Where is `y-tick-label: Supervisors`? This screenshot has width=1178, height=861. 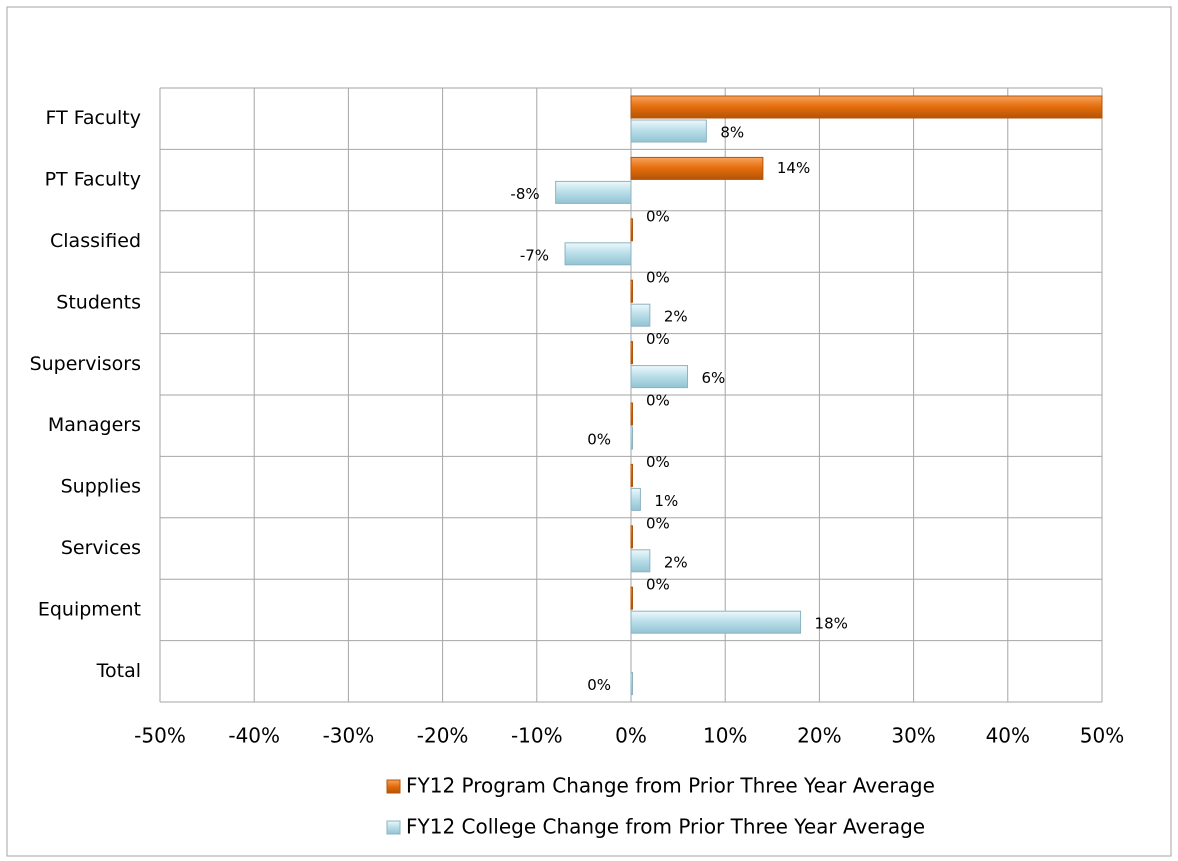 y-tick-label: Supervisors is located at coordinates (85, 364).